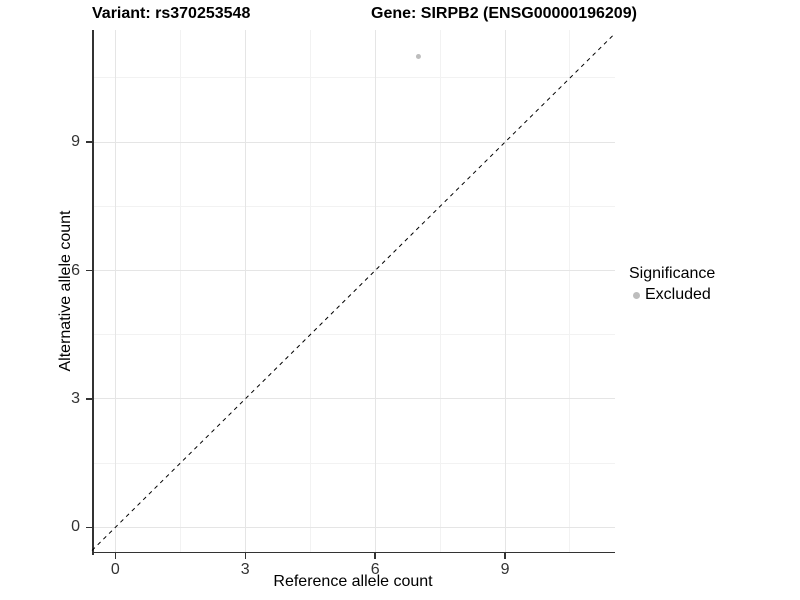 Image resolution: width=800 pixels, height=600 pixels. I want to click on plot-title-variant: Variant: rs370253548, so click(171, 13).